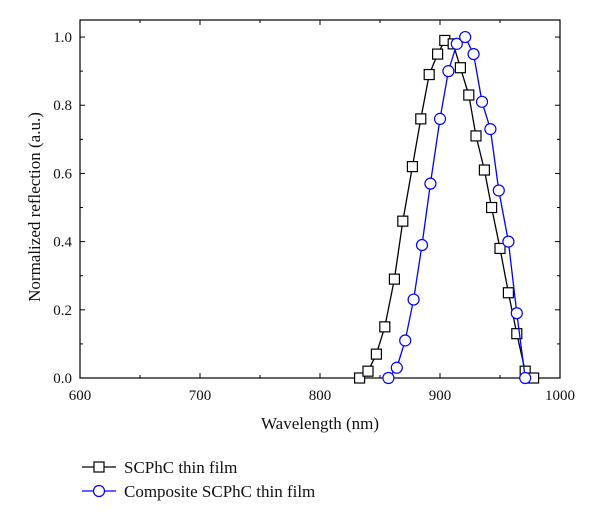 This screenshot has width=600, height=521. I want to click on y-tick-label: 0.6, so click(62, 174).